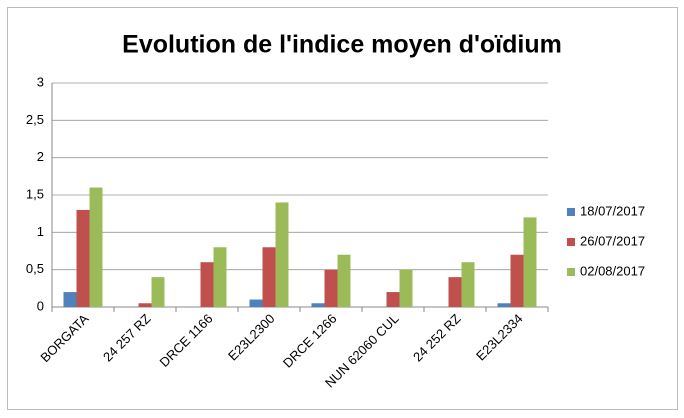  Describe the element at coordinates (342, 45) in the screenshot. I see `chart-title: Evolution de l'indice moyen d'oïdium` at that location.